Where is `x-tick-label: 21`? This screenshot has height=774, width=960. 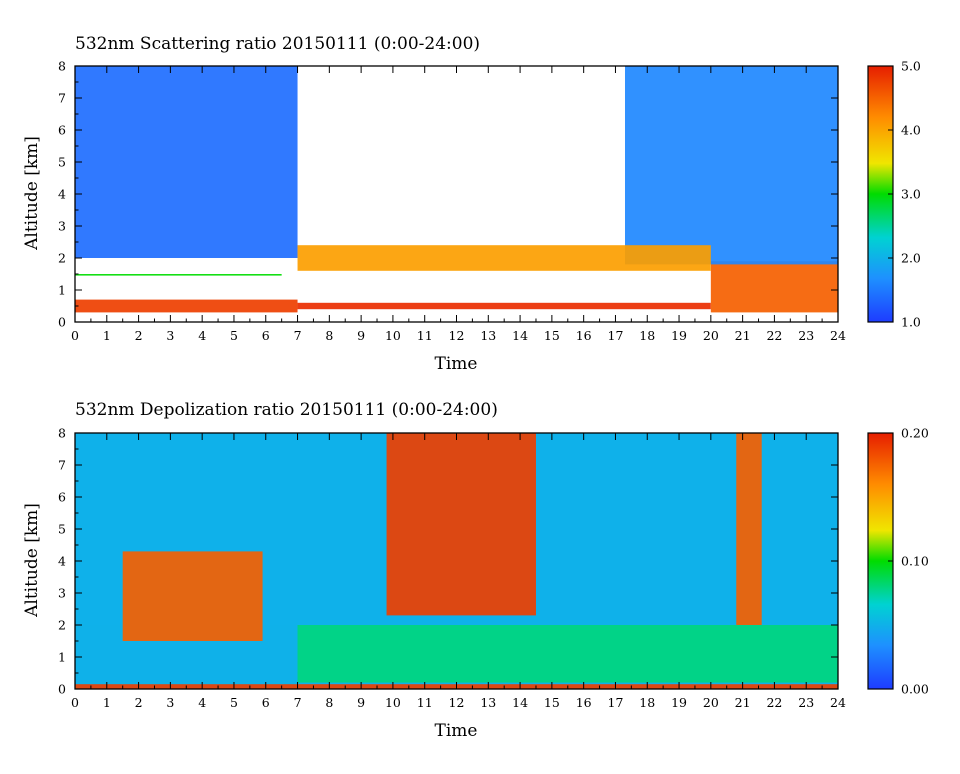
x-tick-label: 21 is located at coordinates (743, 335).